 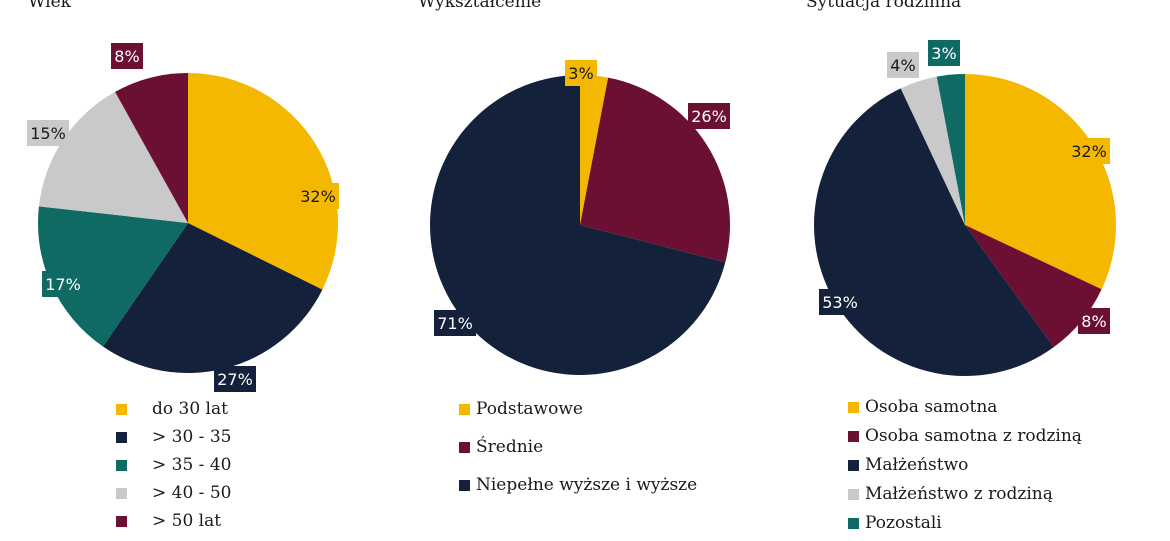 I want to click on svg-text: 71%, so click(x=455, y=323).